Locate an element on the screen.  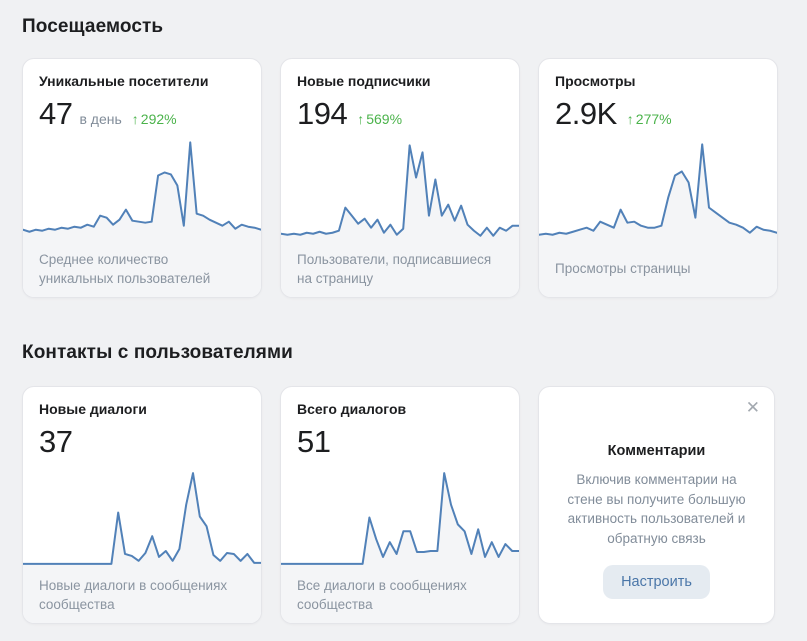
stat-value: 37 is located at coordinates (56, 441).